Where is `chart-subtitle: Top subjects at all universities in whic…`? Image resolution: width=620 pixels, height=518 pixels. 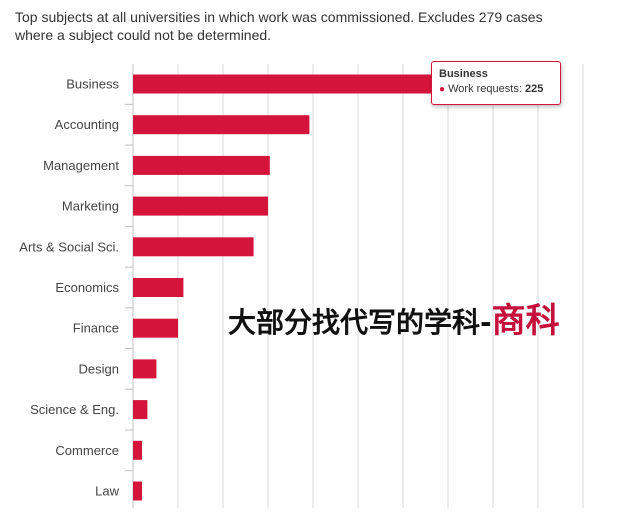
chart-subtitle: Top subjects at all universities in whic… is located at coordinates (279, 26).